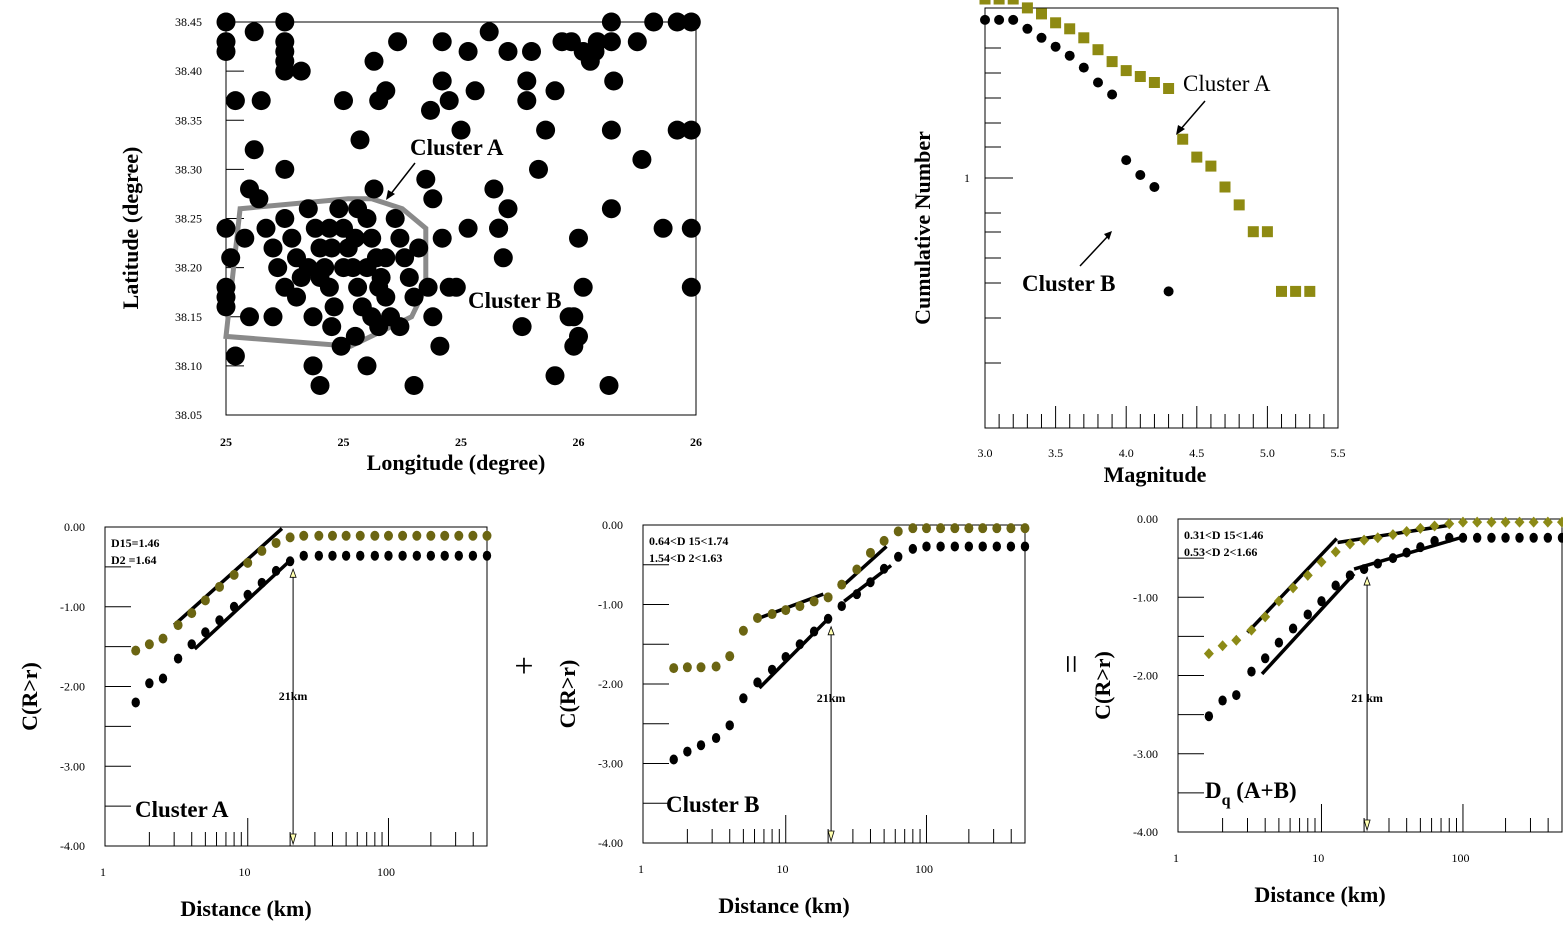 The width and height of the screenshot is (1563, 926). What do you see at coordinates (610, 764) in the screenshot?
I see `corr-y-tick-label: -3.00` at bounding box center [610, 764].